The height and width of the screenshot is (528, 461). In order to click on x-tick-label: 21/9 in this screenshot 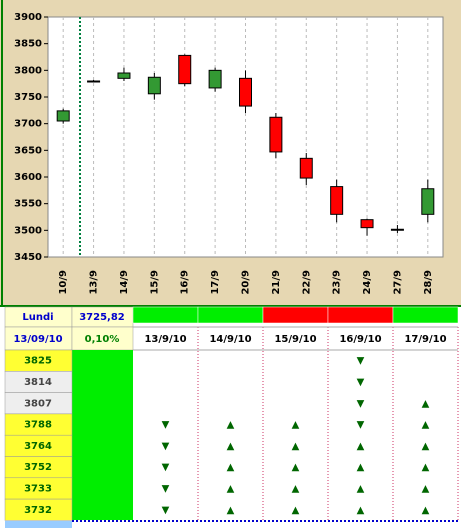, I will do `click(276, 282)`.